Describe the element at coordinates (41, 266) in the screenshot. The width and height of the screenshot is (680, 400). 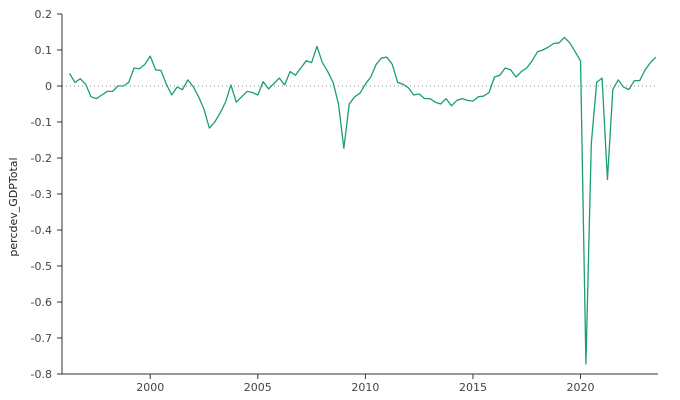
I see `y-tick-label: -0.5` at that location.